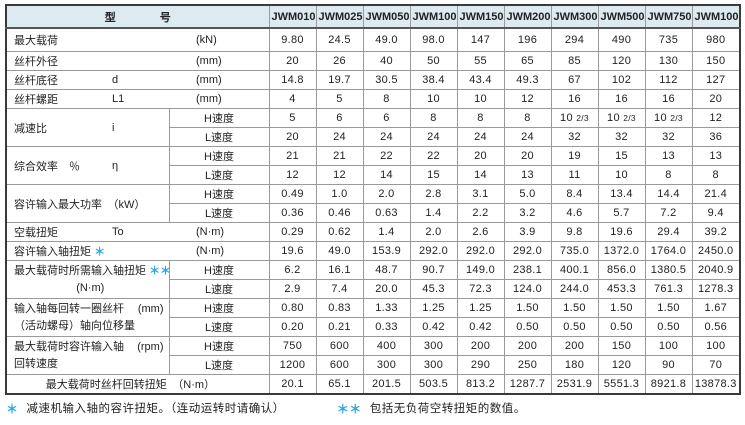 Image resolution: width=745 pixels, height=425 pixels. What do you see at coordinates (480, 308) in the screenshot?
I see `value-cell: 1.25` at bounding box center [480, 308].